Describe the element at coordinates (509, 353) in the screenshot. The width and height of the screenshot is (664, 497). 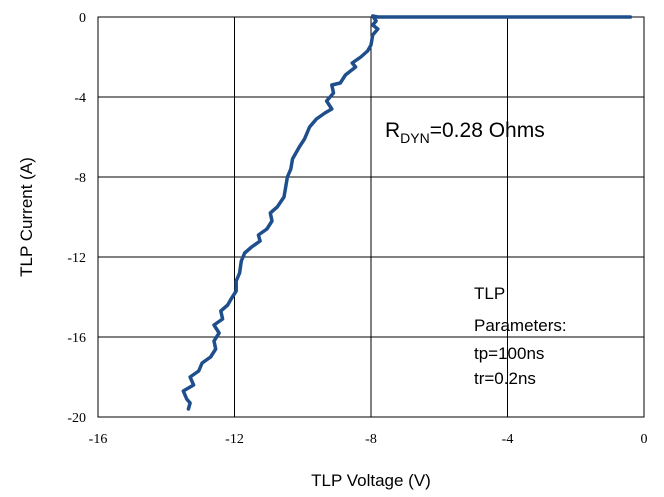
I see `params-line-3: tp=100ns` at that location.